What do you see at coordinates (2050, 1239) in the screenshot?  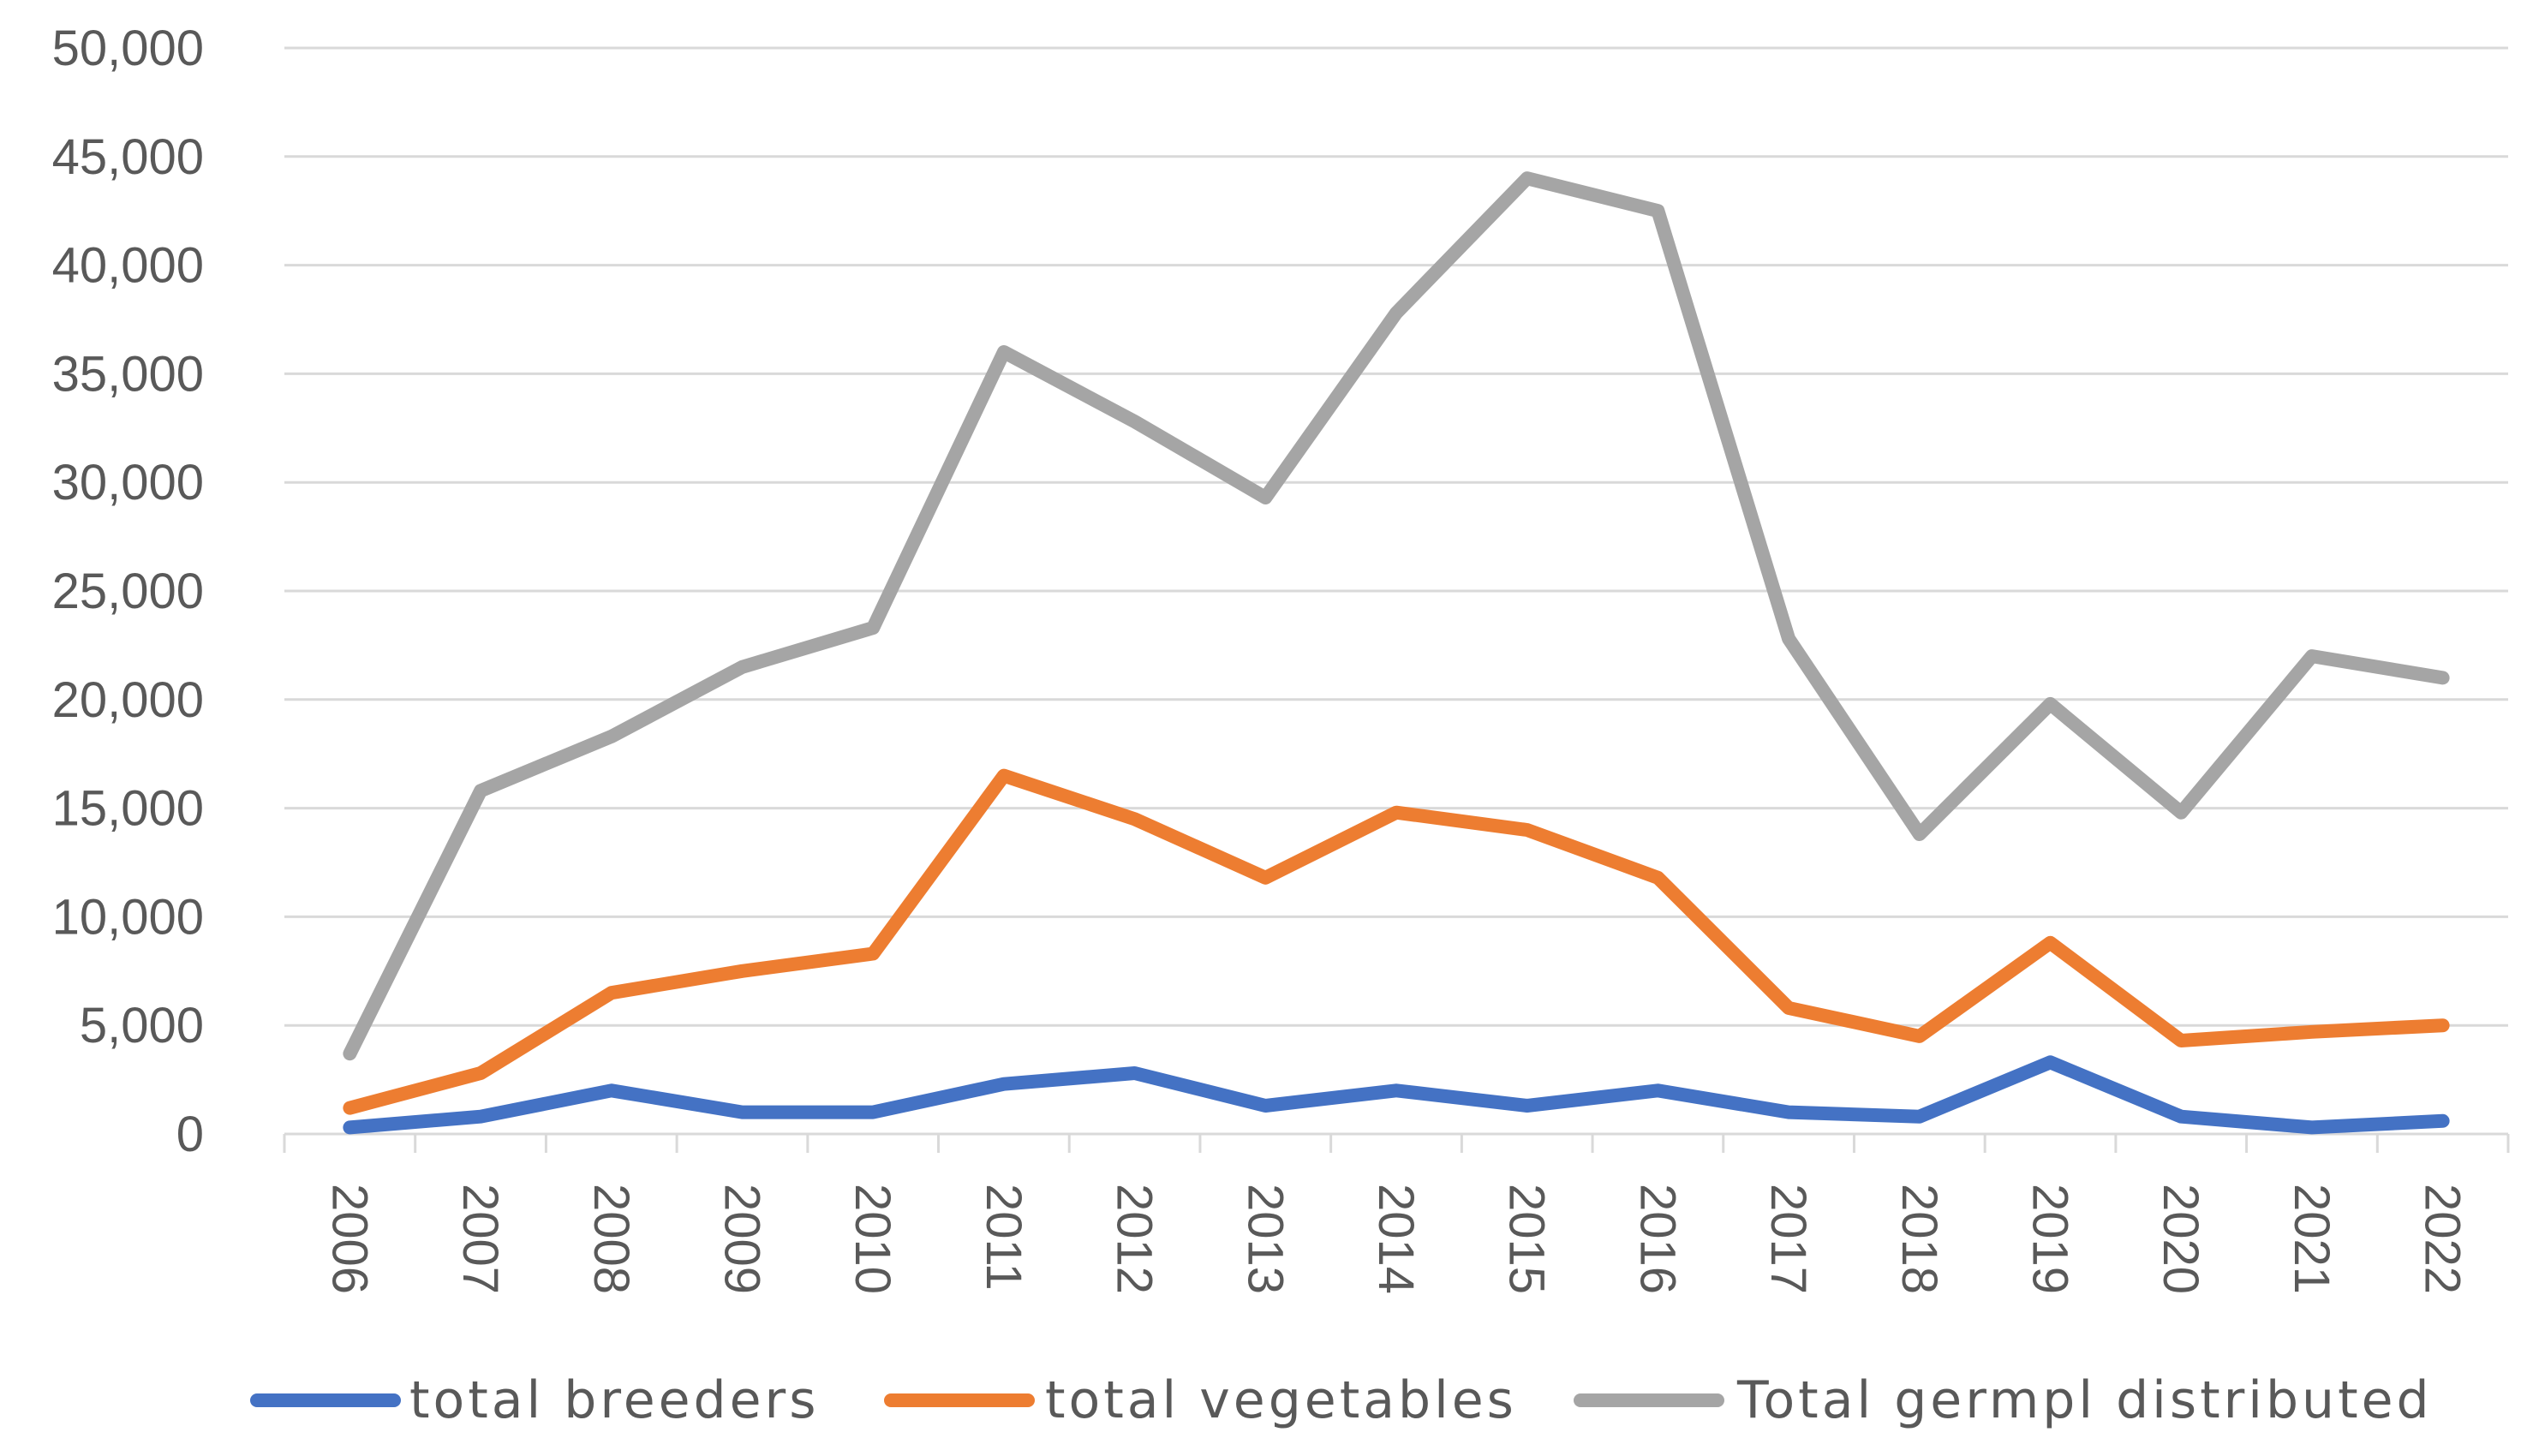 I see `x-tick-label-2019: 2019` at bounding box center [2050, 1239].